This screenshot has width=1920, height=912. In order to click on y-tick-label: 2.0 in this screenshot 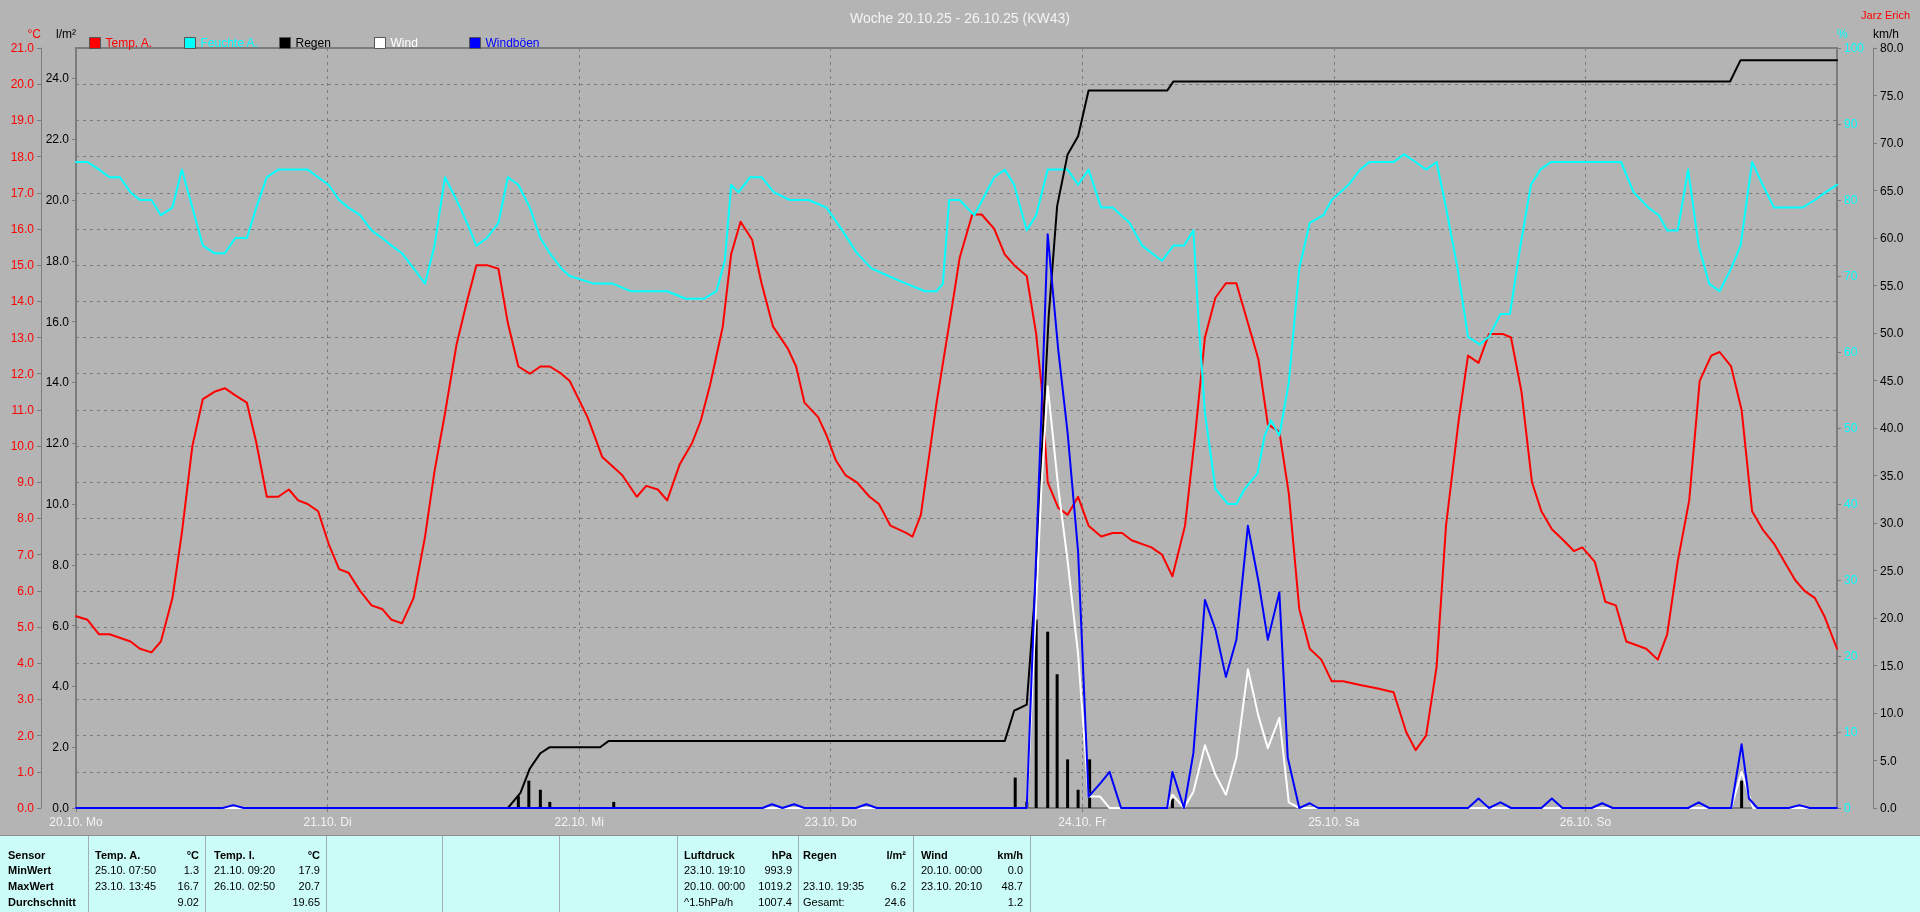, I will do `click(26, 735)`.